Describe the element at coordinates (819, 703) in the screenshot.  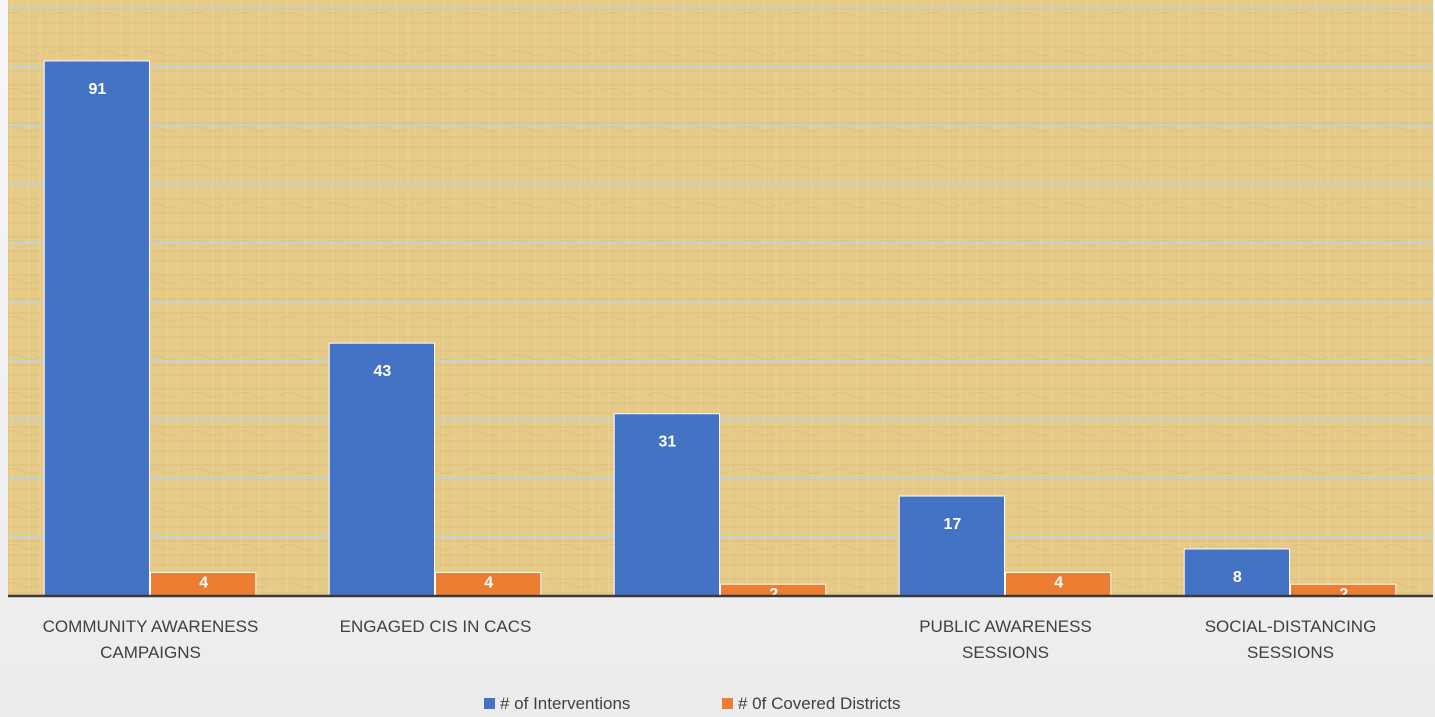
I see `legend-label: # 0f Covered Districts` at that location.